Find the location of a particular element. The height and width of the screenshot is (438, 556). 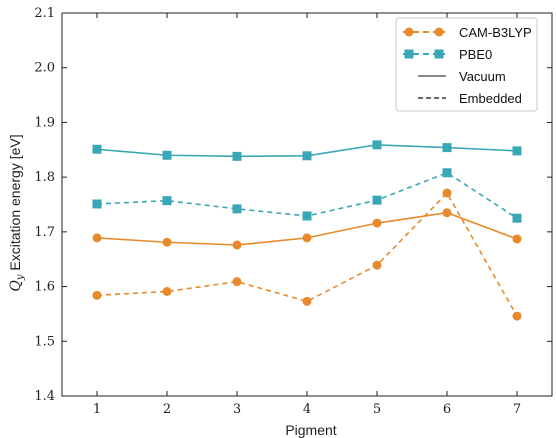

legend-label-embedded: Embedded is located at coordinates (490, 98).